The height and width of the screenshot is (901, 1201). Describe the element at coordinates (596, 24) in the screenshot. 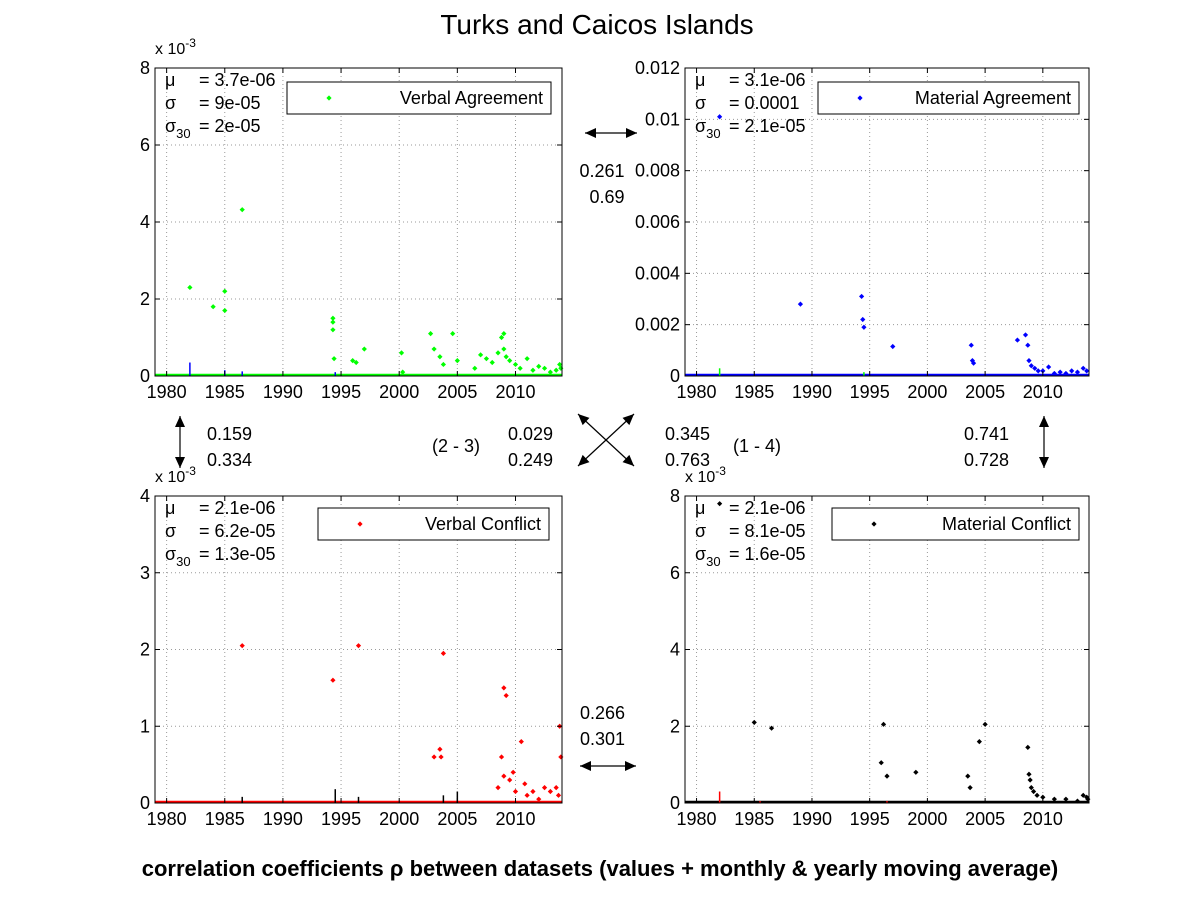

I see `figure-title: Turks and Caicos Islands` at that location.